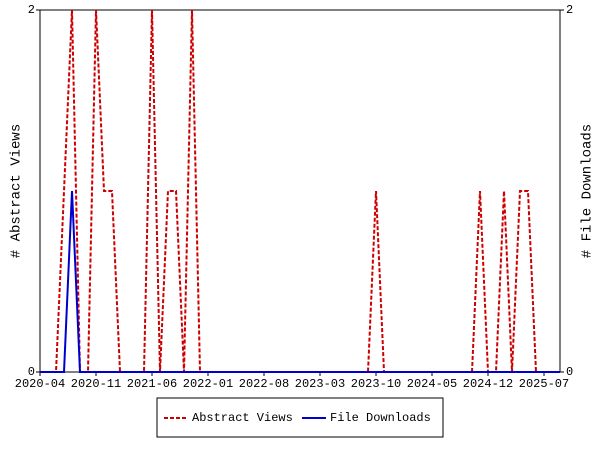 The height and width of the screenshot is (450, 600). What do you see at coordinates (264, 384) in the screenshot?
I see `x-tick-label: 2022-08` at bounding box center [264, 384].